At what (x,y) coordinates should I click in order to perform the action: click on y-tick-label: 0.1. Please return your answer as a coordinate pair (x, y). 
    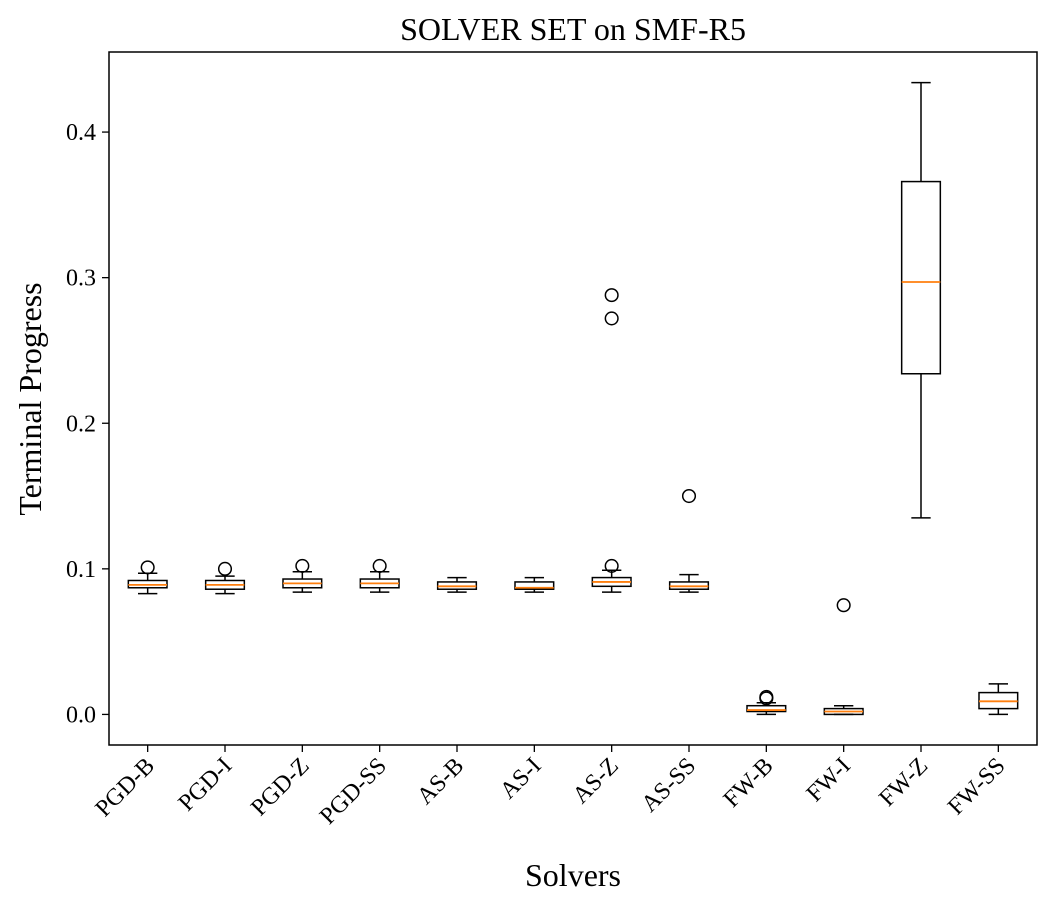
    Looking at the image, I should click on (81, 570).